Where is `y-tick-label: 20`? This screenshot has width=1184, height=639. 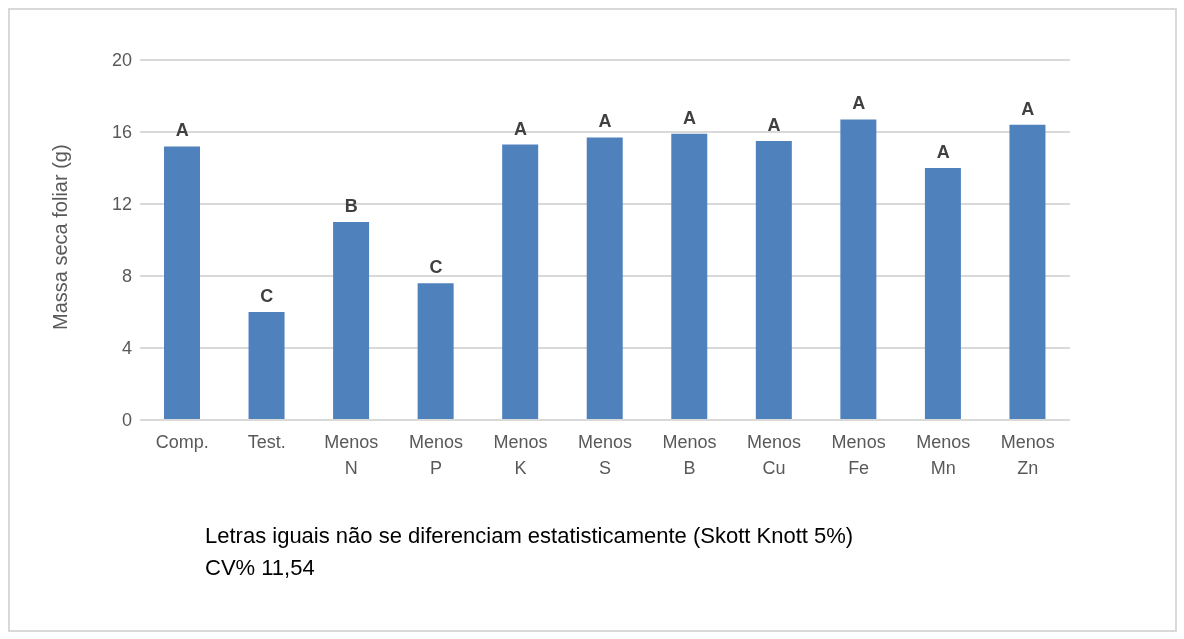
y-tick-label: 20 is located at coordinates (121, 60).